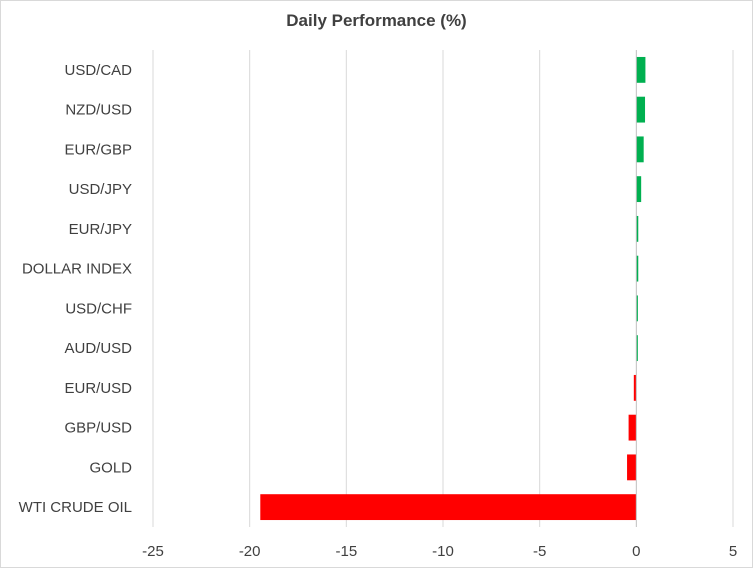 The image size is (753, 568). Describe the element at coordinates (100, 189) in the screenshot. I see `category-label: USD/JPY` at that location.